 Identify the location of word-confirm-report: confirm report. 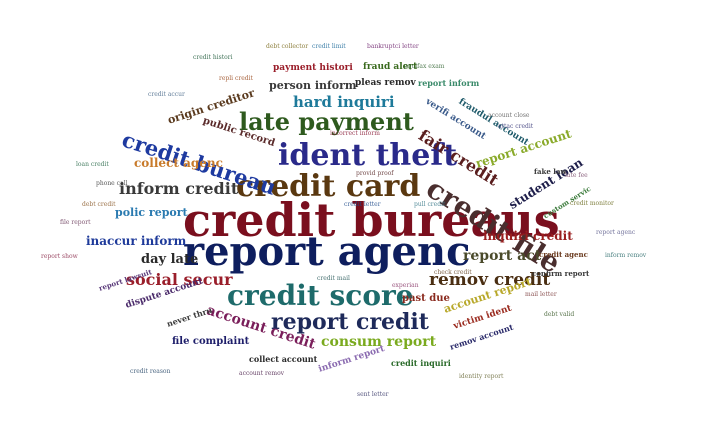
(561, 273).